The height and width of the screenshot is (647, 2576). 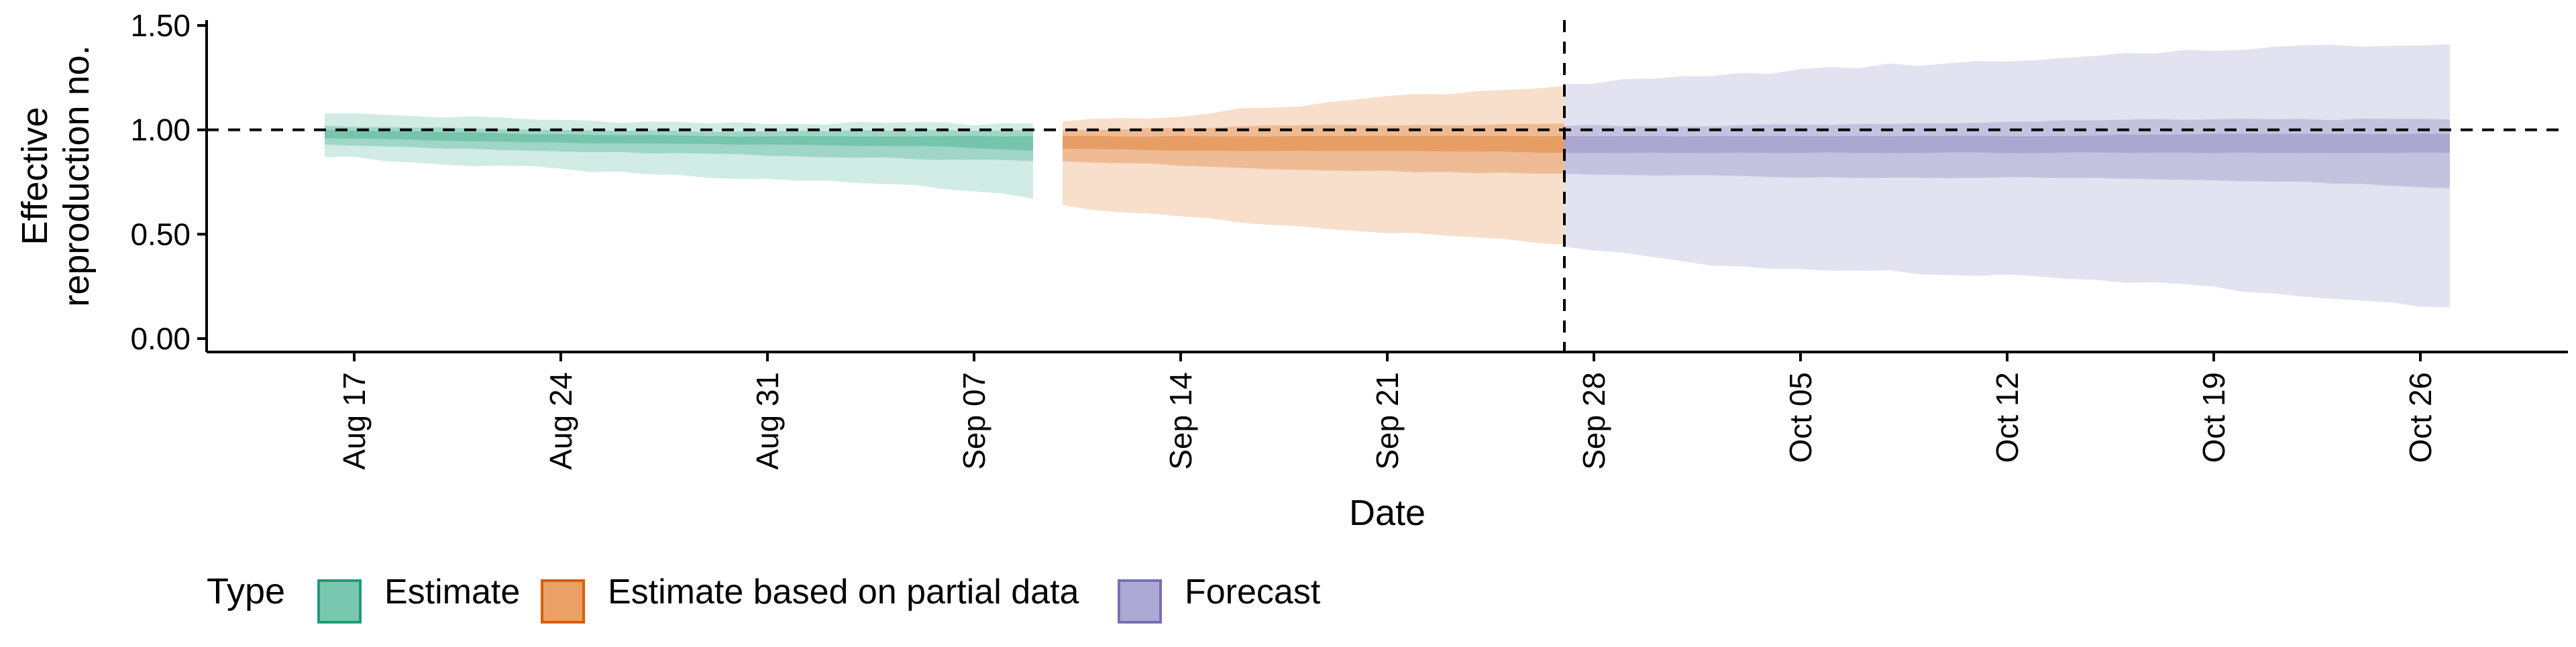 I want to click on y-axis-title-line: reproduction no., so click(x=76, y=175).